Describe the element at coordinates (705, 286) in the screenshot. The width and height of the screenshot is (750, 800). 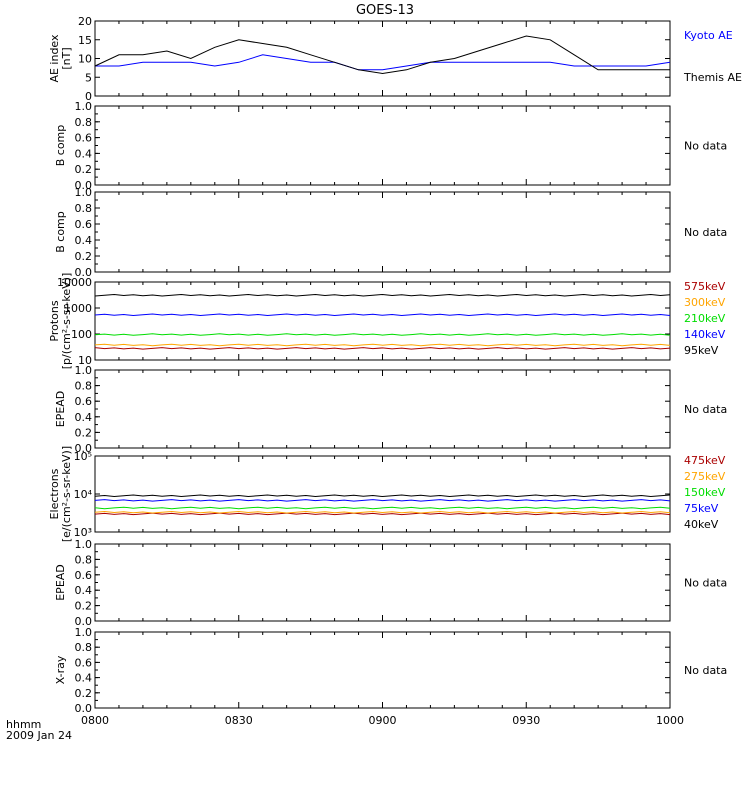
I see `legend-entry: 575keV` at that location.